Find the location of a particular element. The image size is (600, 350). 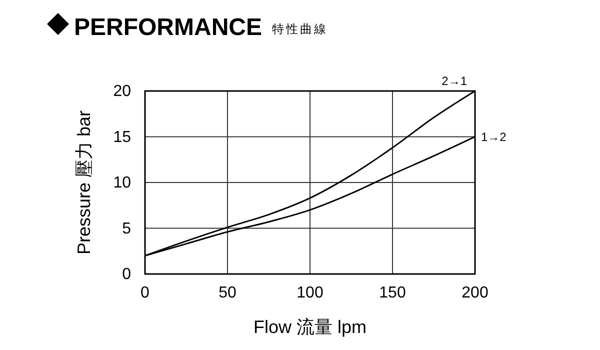

x-tick-label: 200 is located at coordinates (475, 293).